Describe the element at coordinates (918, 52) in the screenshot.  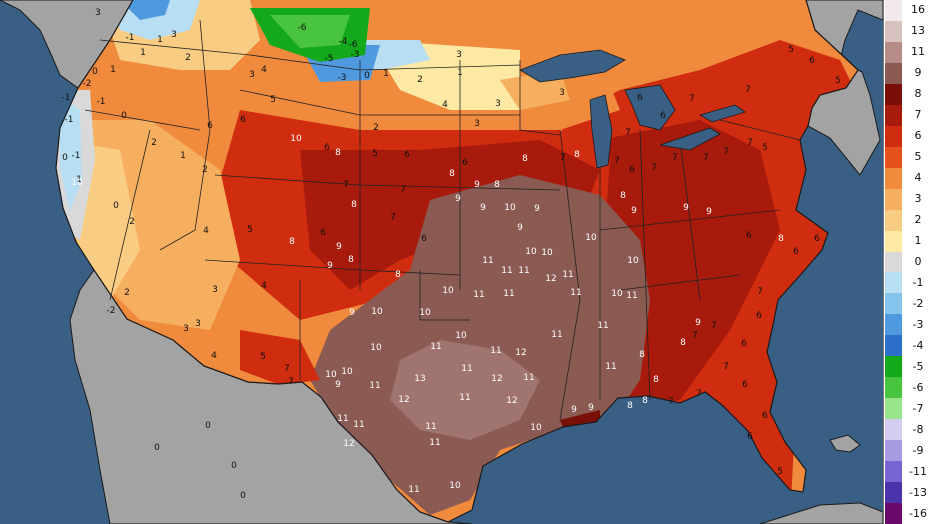
I see `legend-label: 11` at that location.